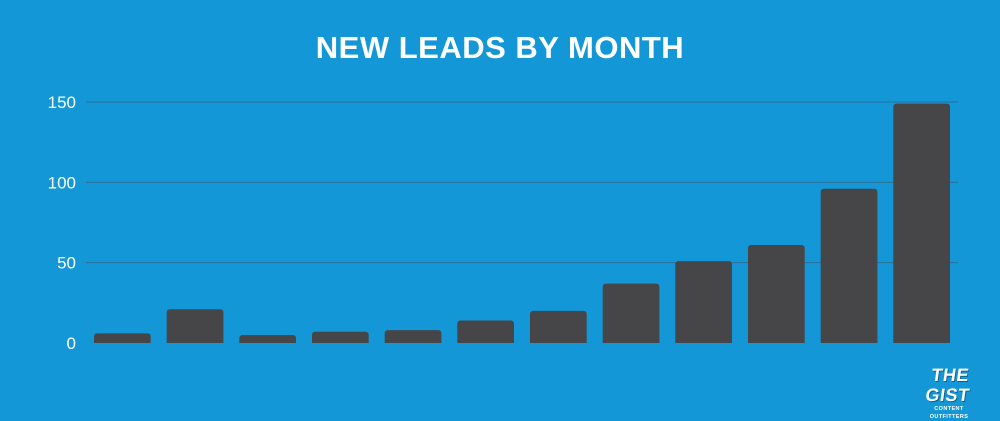 Image resolution: width=1000 pixels, height=421 pixels. What do you see at coordinates (62, 182) in the screenshot?
I see `y-tick-label: 100` at bounding box center [62, 182].